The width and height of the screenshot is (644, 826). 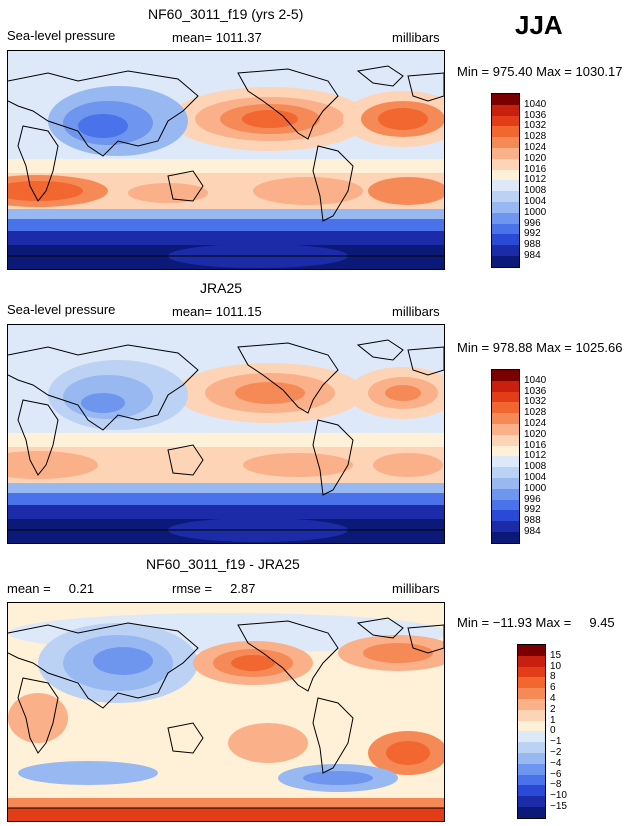 What do you see at coordinates (221, 288) in the screenshot?
I see `panel-2-title: JRA25` at bounding box center [221, 288].